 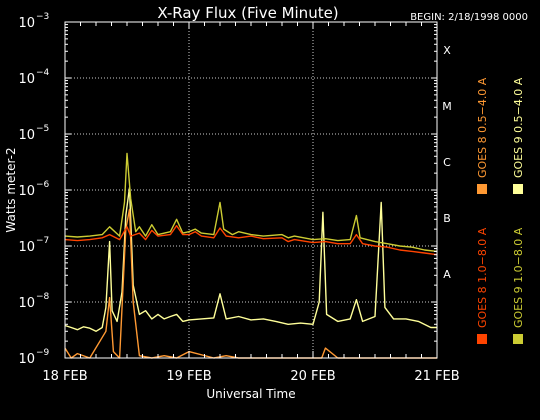 I want to click on chart-title: X-Ray Flux (Five Minute), so click(x=247, y=13).